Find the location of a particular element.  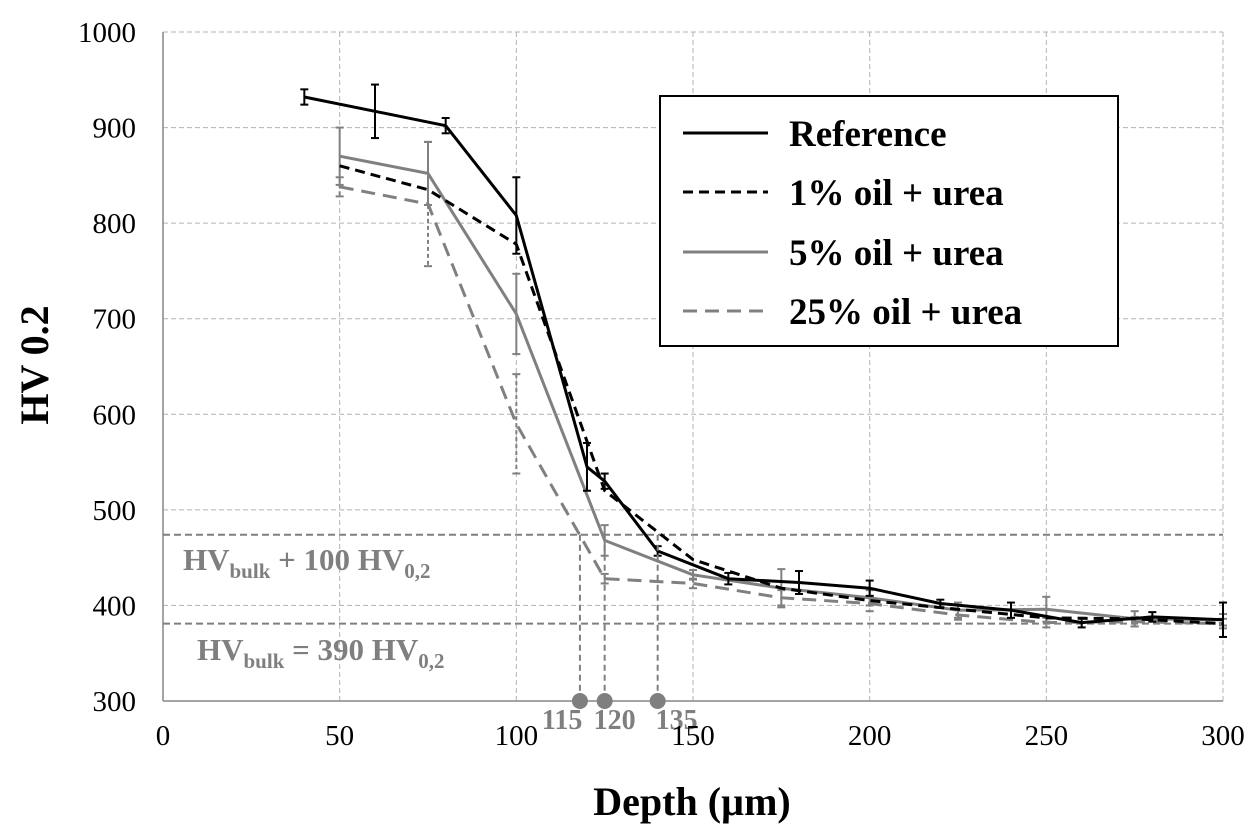

reference-label-0: HVbulk + 100 HV0,2 is located at coordinates (307, 562).